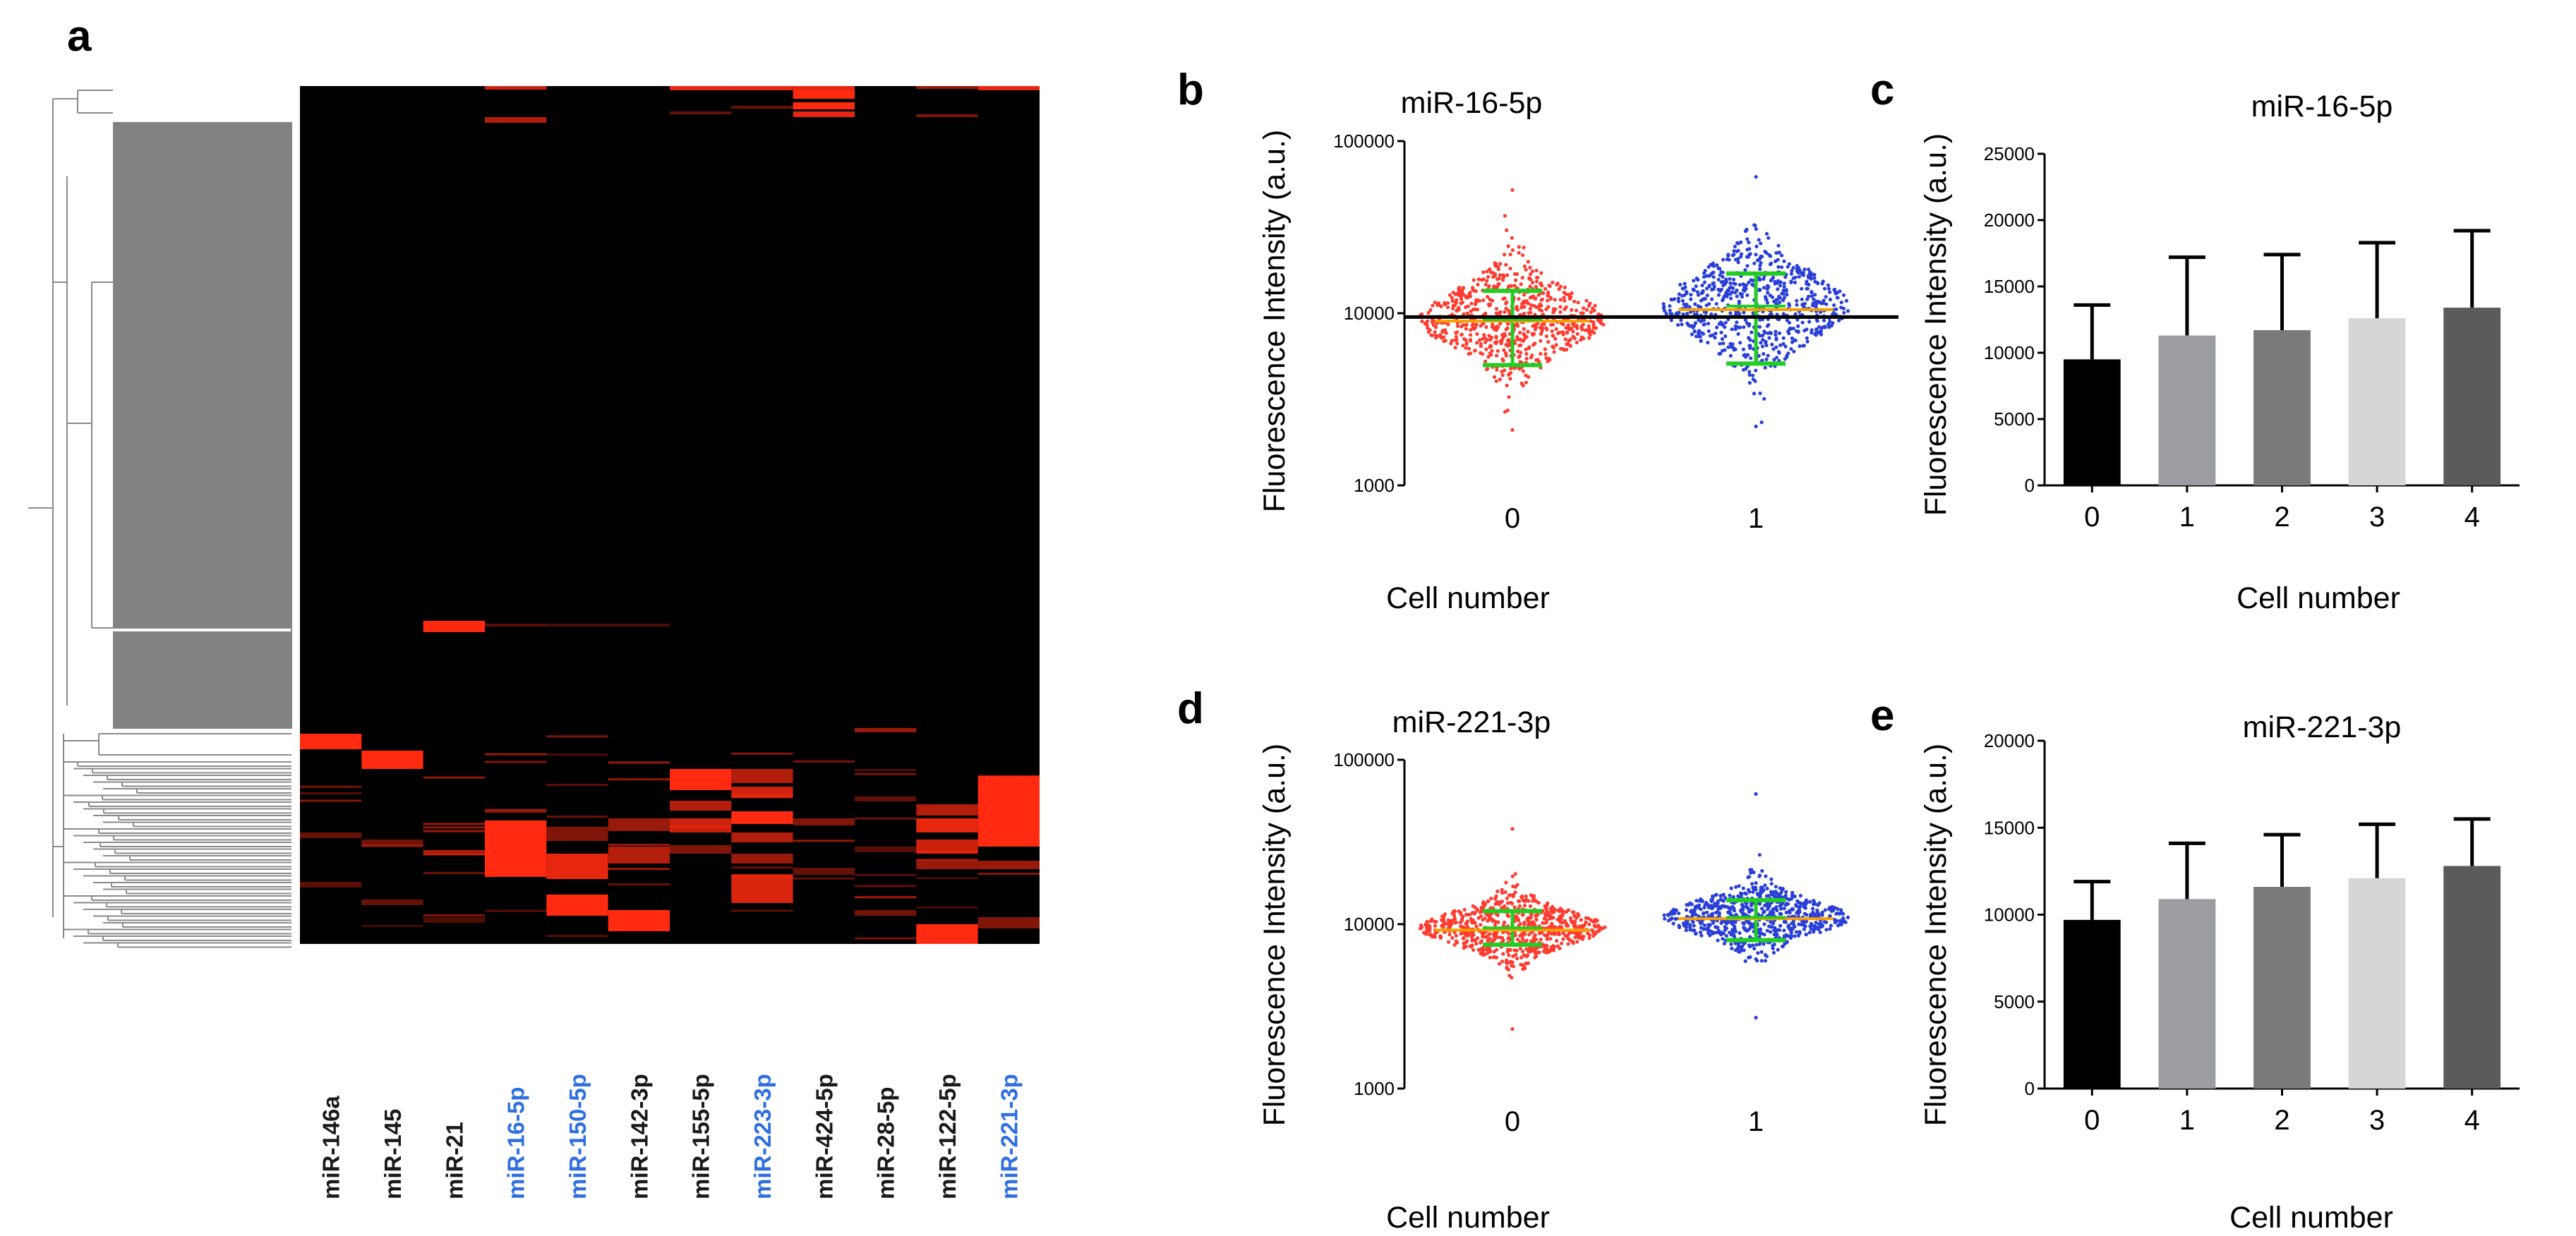 The width and height of the screenshot is (2576, 1236). Describe the element at coordinates (202, 376) in the screenshot. I see `cluster-block-top` at that location.